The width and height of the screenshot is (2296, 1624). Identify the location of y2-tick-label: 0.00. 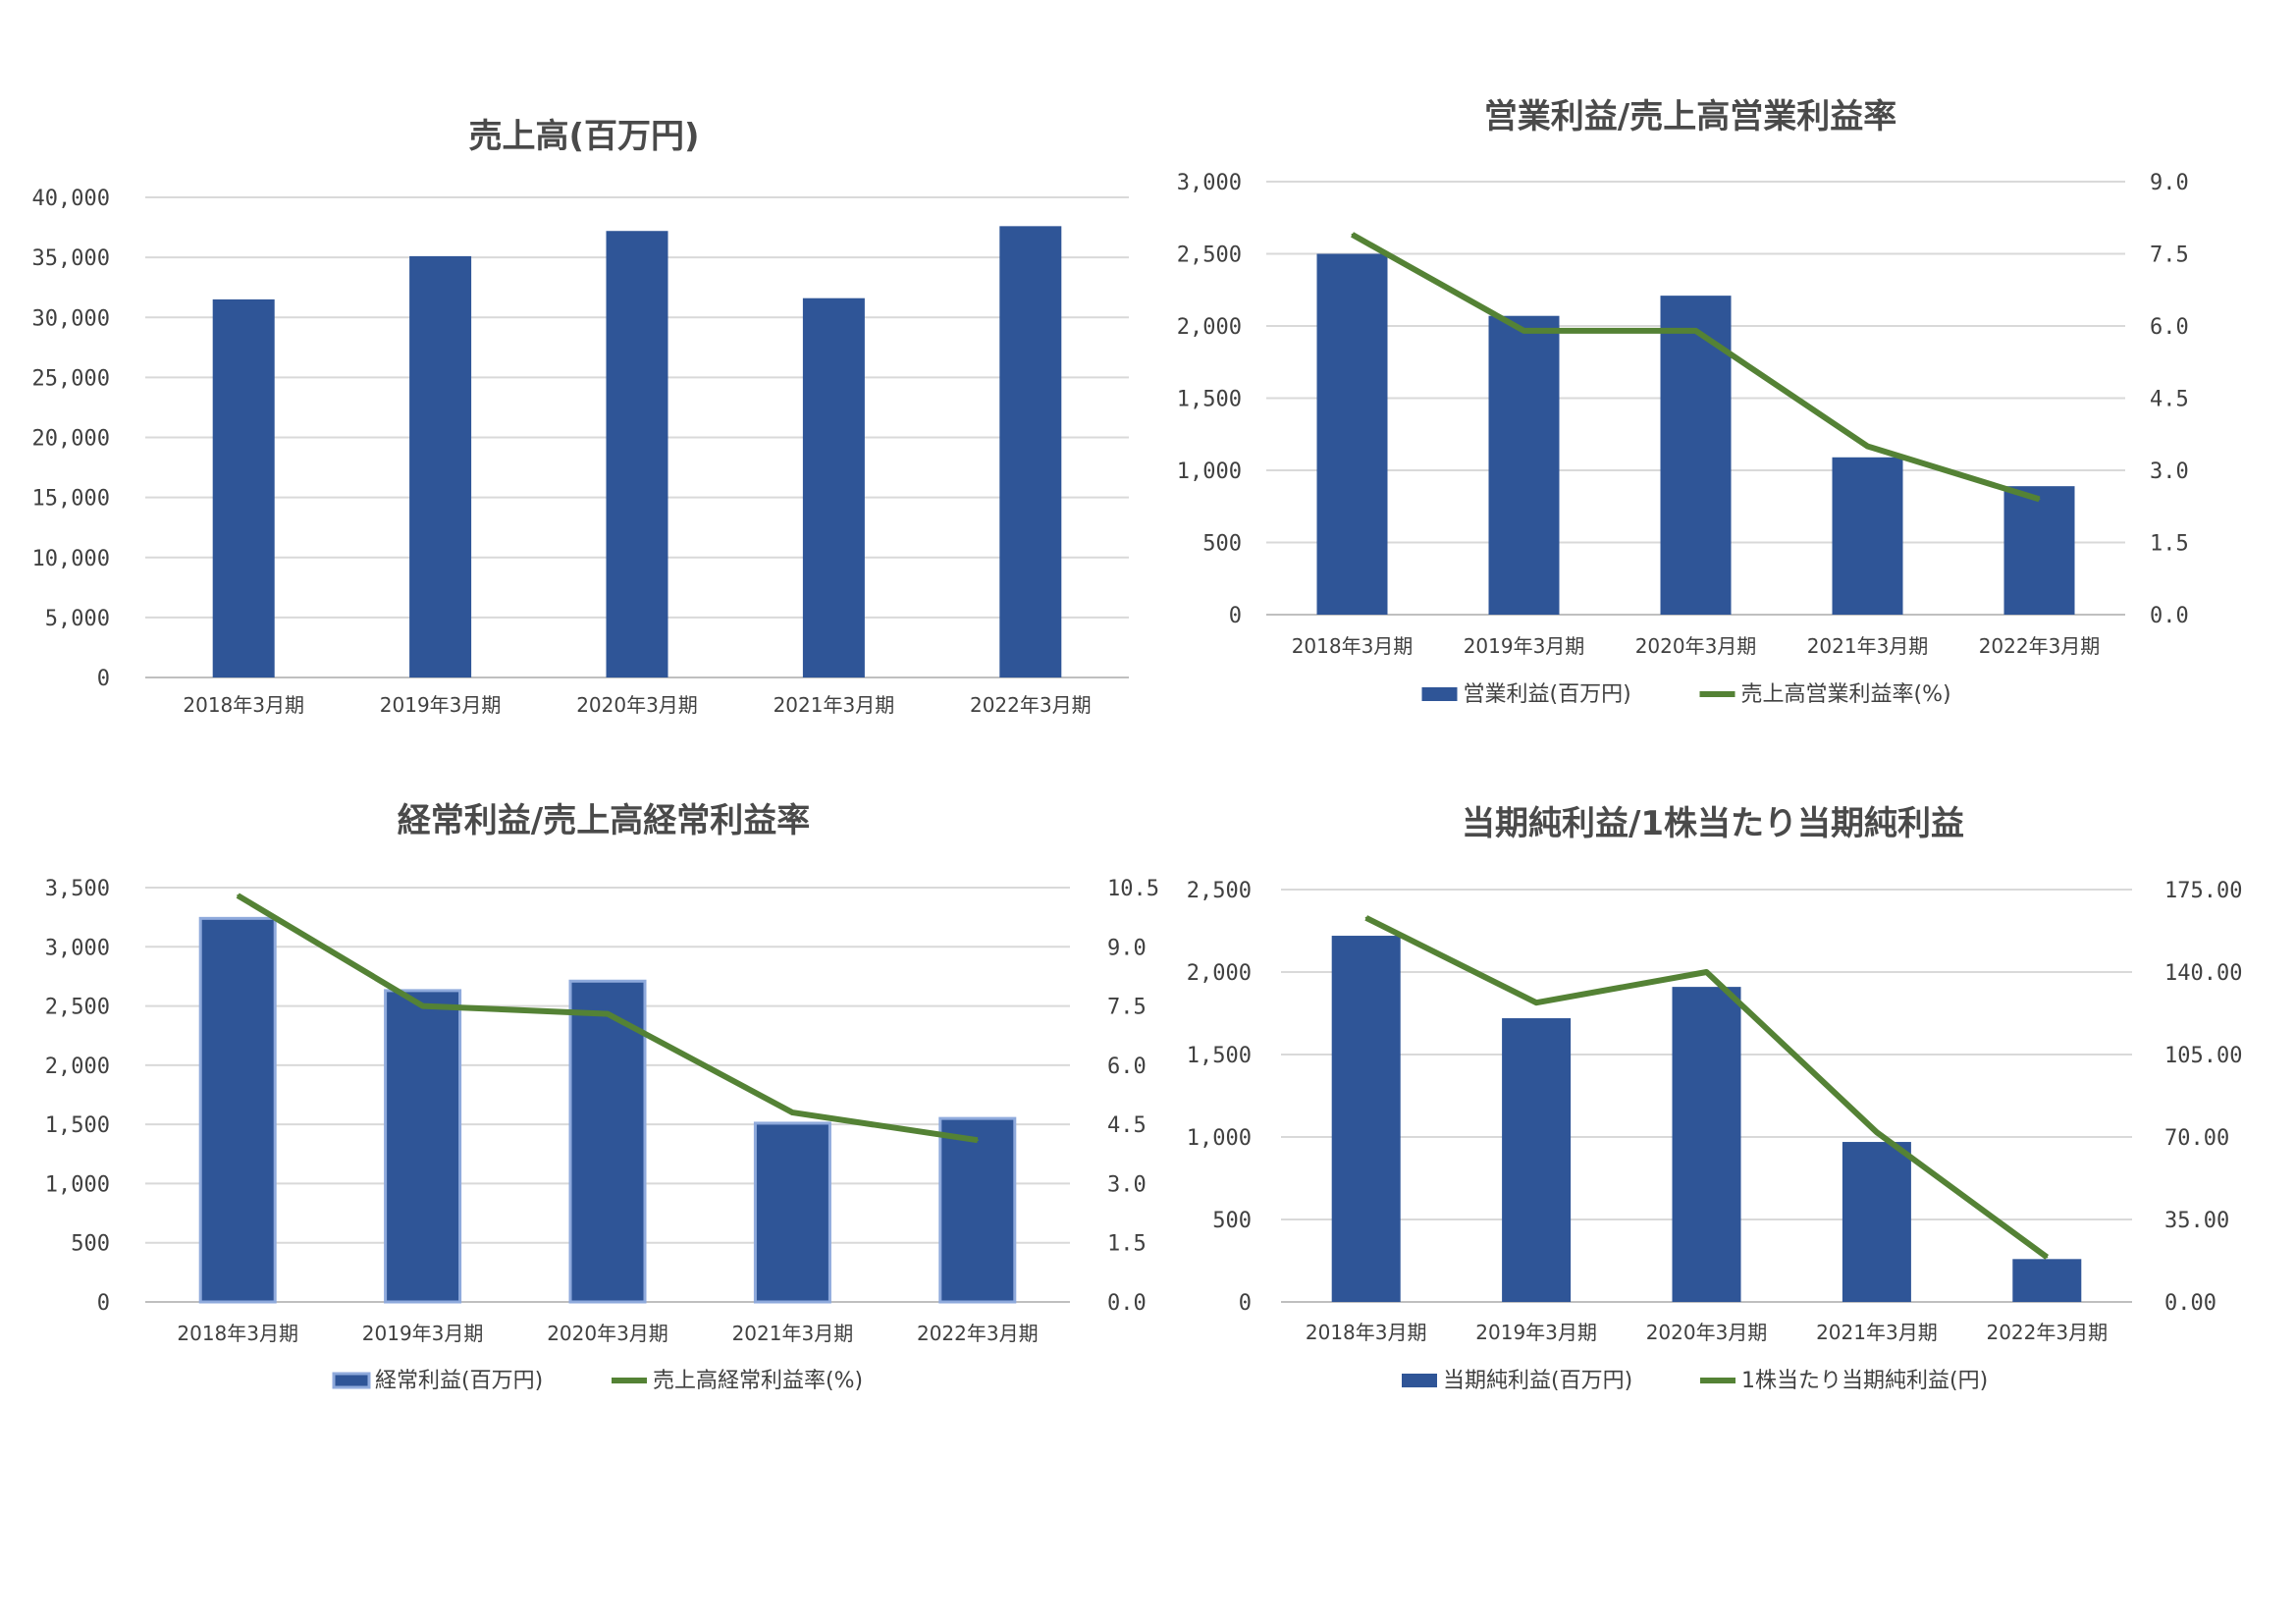
(2190, 1303).